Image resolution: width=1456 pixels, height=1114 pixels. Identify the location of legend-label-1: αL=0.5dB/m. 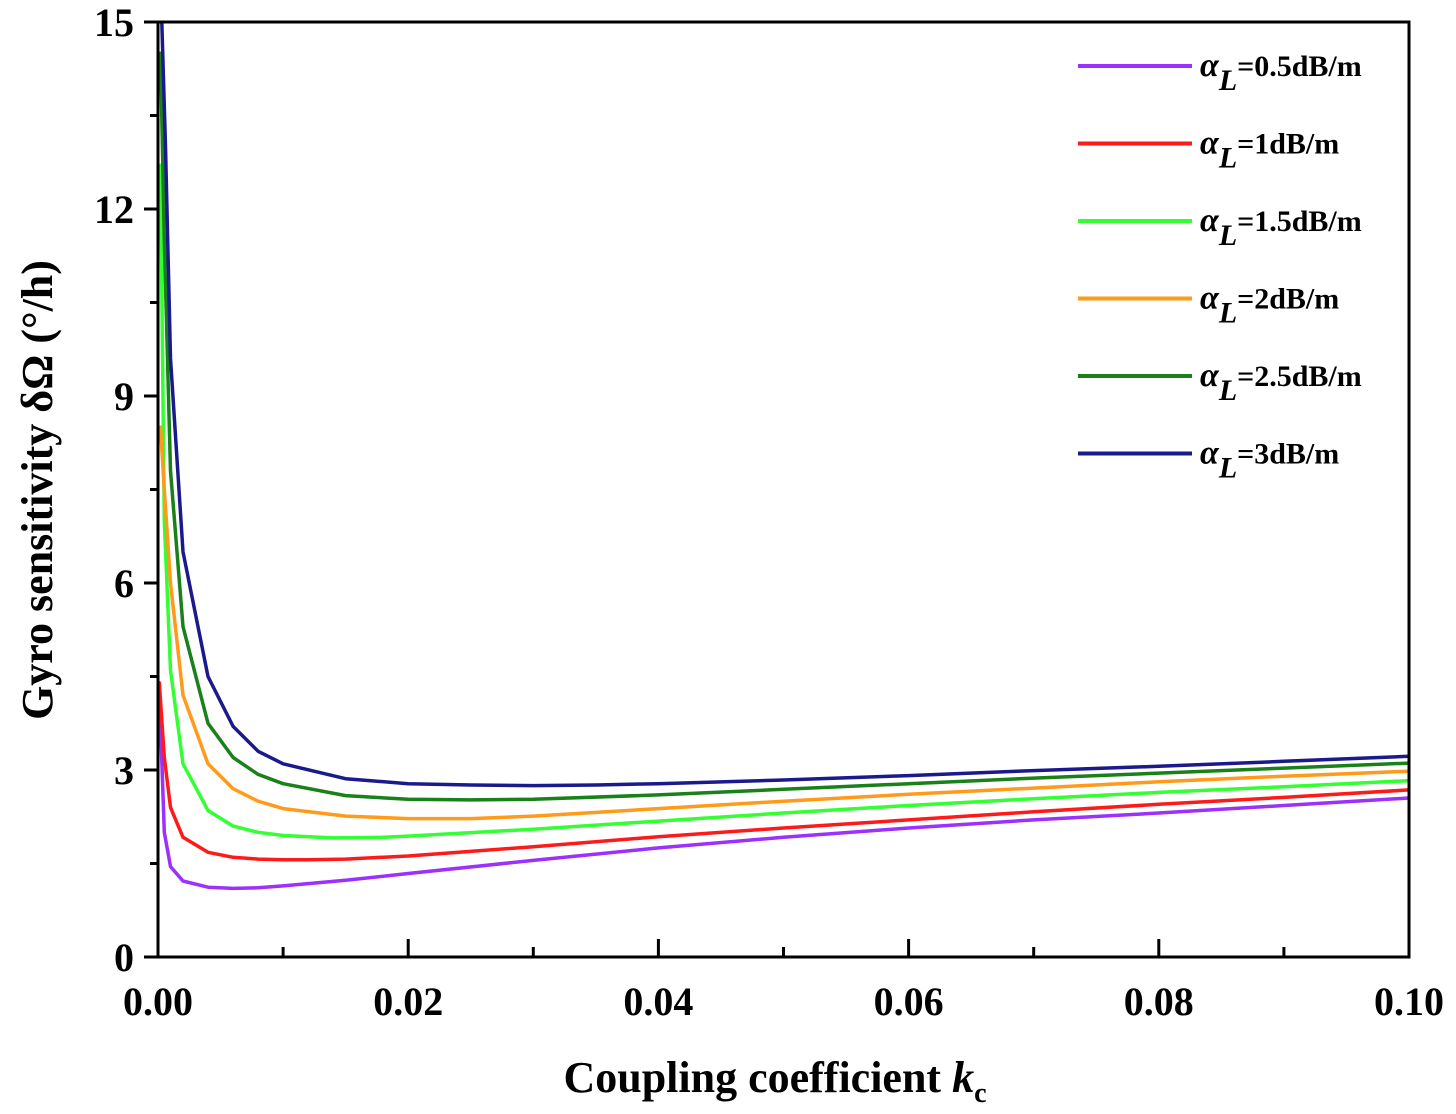
(1281, 72).